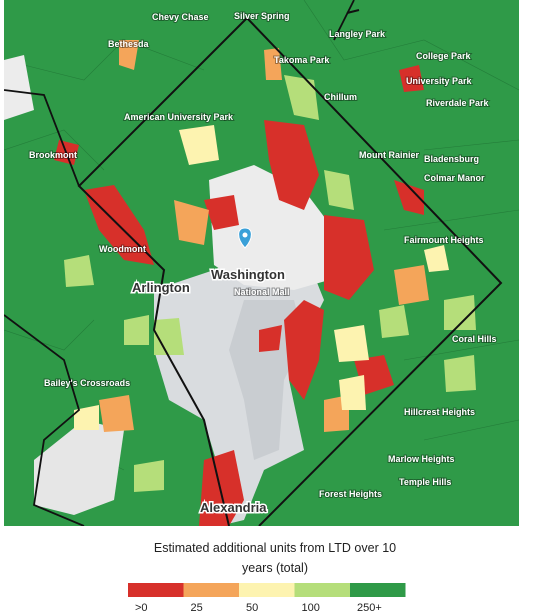 This screenshot has height=616, width=550. Describe the element at coordinates (439, 81) in the screenshot. I see `place-label: University Park` at that location.